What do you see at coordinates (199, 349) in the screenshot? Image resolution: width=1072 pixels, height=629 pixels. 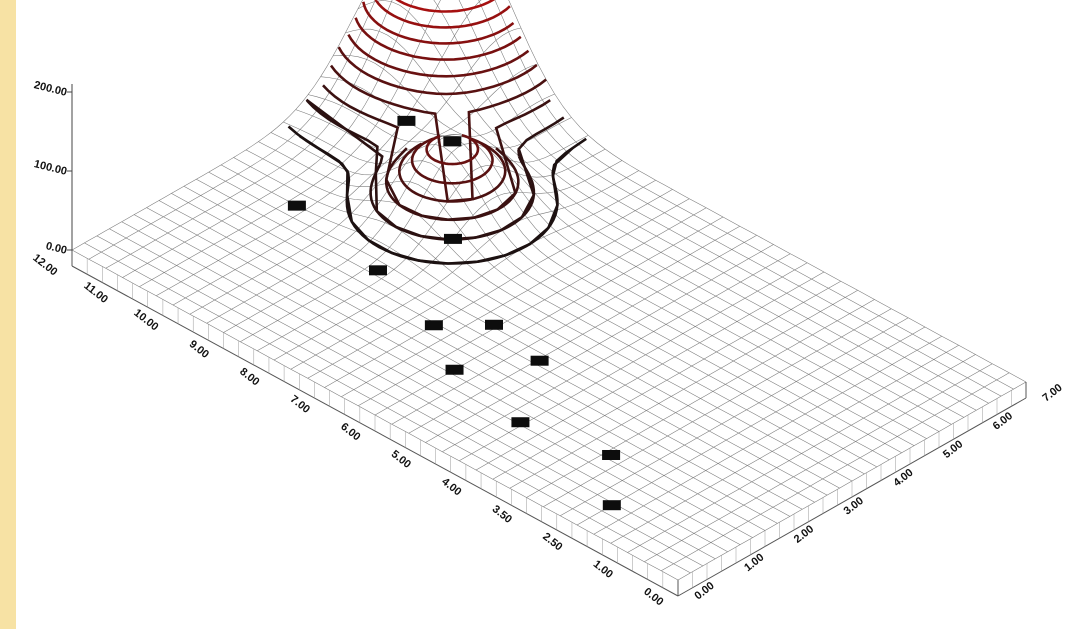 I see `y-tick-label: 9.00` at bounding box center [199, 349].